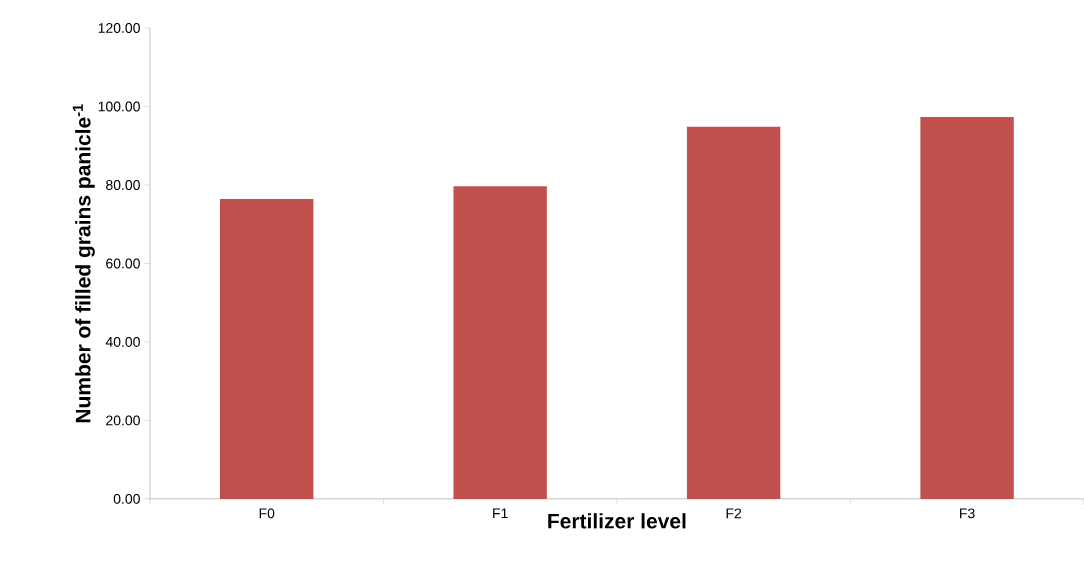  What do you see at coordinates (126, 498) in the screenshot?
I see `y-tick-label: 0.00` at bounding box center [126, 498].